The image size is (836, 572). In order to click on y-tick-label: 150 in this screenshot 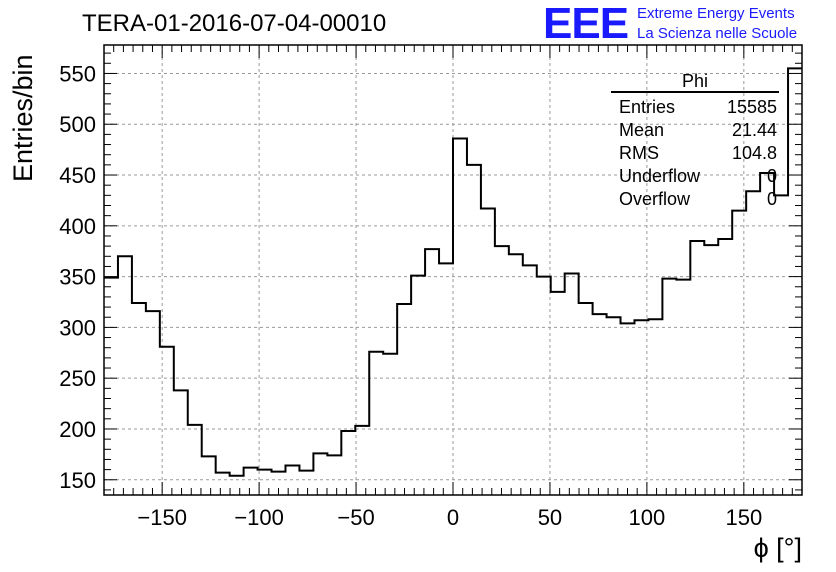, I will do `click(77, 480)`.